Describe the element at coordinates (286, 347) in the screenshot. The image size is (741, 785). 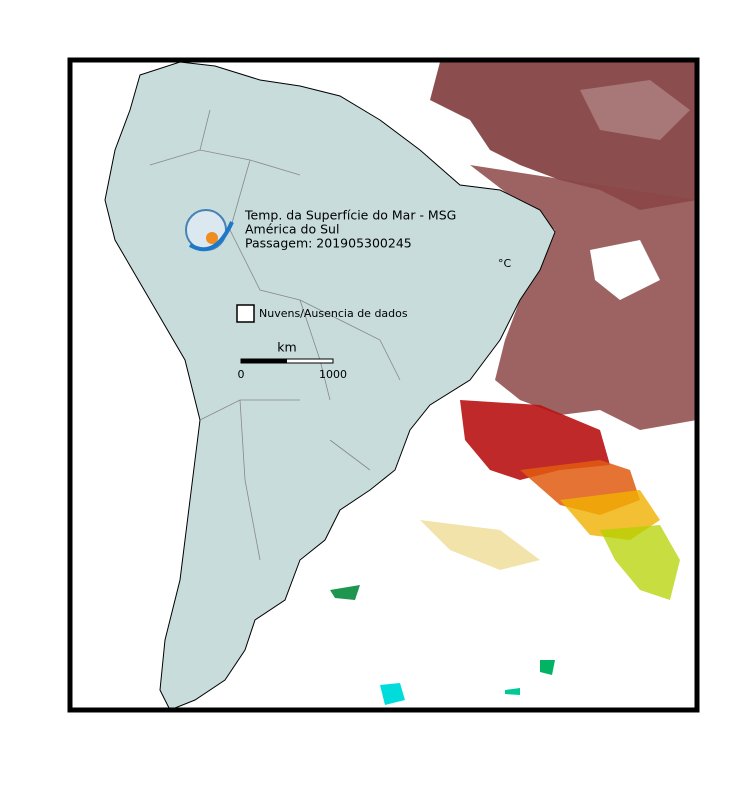
I see `scale-unit: km` at that location.